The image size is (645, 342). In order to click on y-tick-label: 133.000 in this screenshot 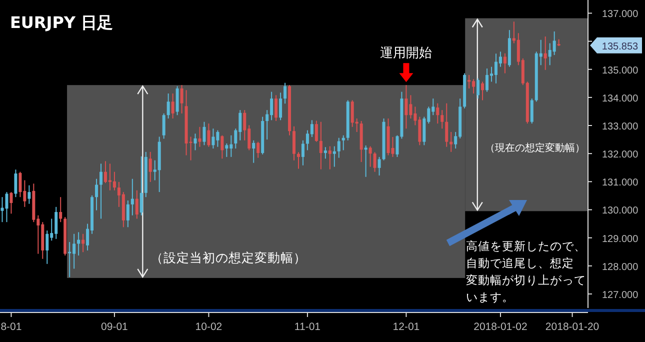, I will do `click(620, 127)`.